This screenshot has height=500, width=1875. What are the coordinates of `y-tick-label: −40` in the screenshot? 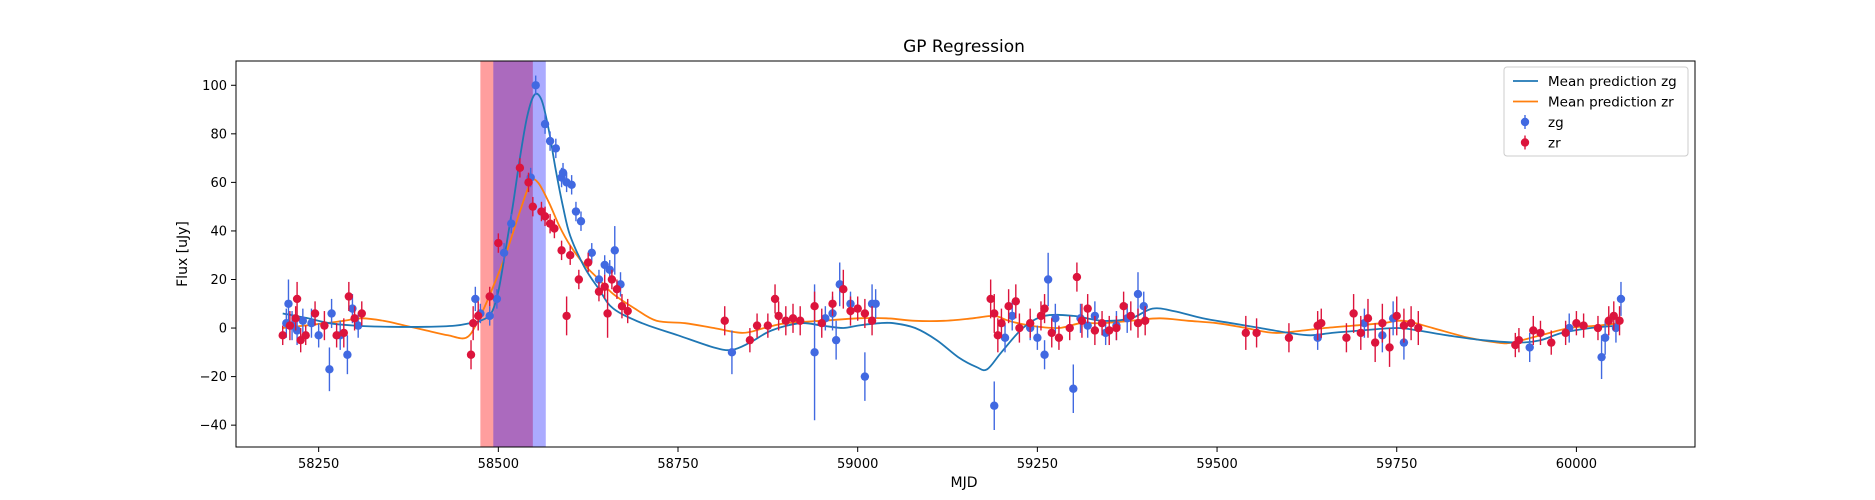 It's located at (213, 426).